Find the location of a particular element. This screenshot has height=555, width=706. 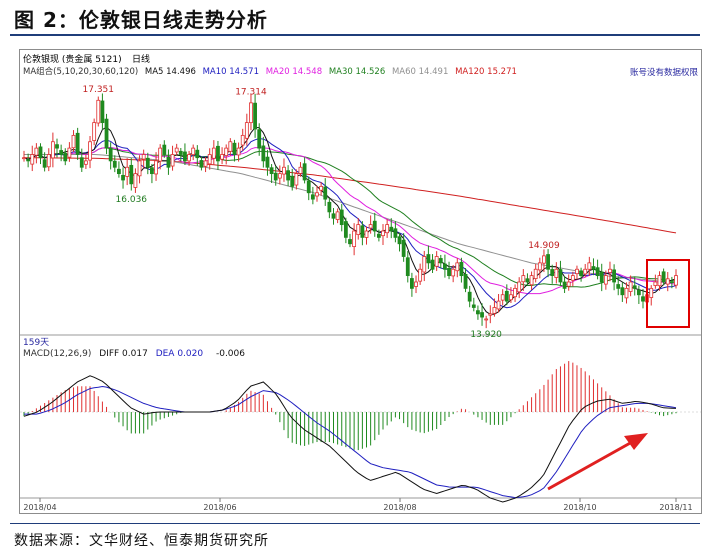

macd-dea-label: DEA 0.020 is located at coordinates (179, 354).